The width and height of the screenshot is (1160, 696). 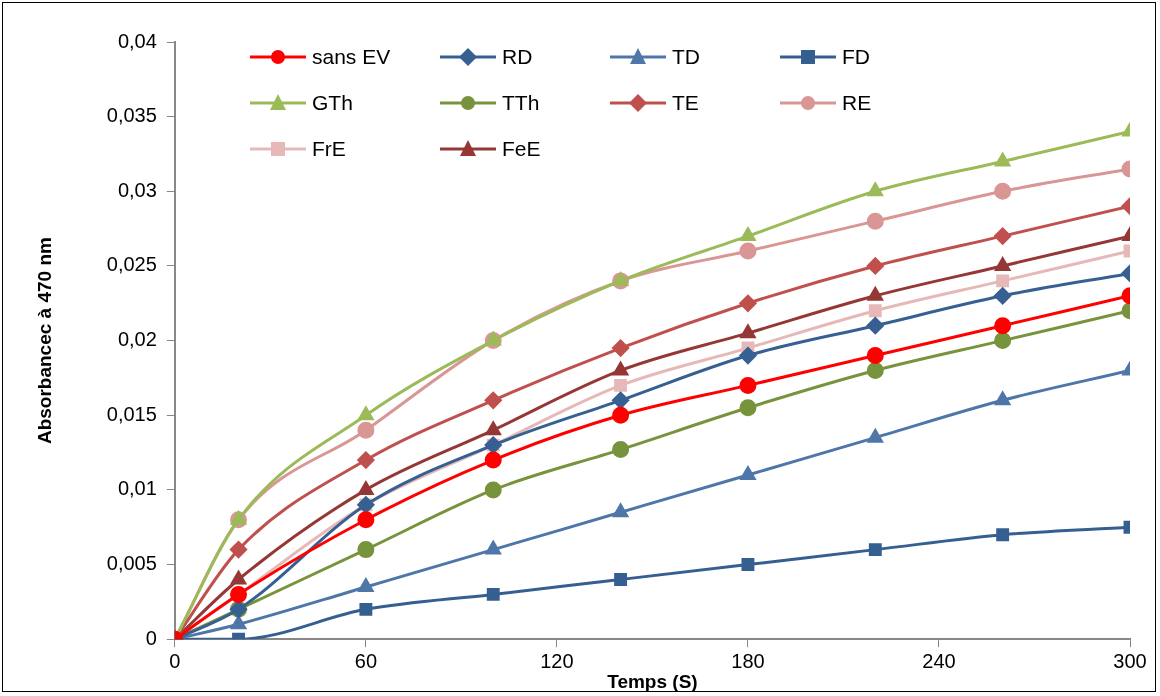 What do you see at coordinates (685, 103) in the screenshot?
I see `legend-label: TE` at bounding box center [685, 103].